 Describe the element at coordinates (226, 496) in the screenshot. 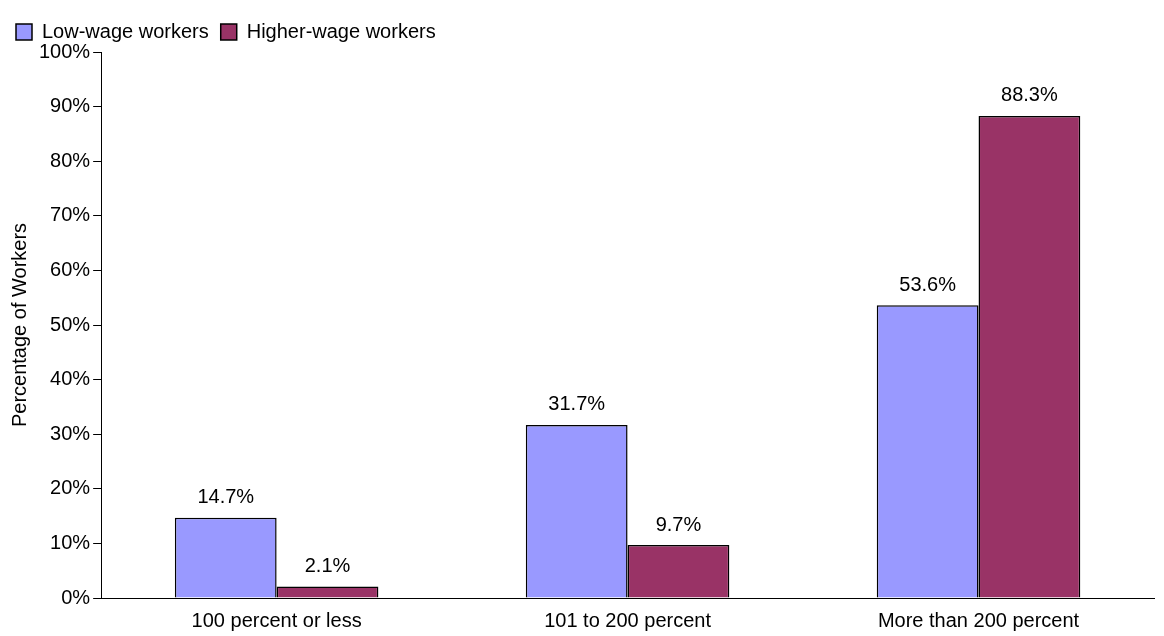

I see `data-label: 14.7%` at that location.